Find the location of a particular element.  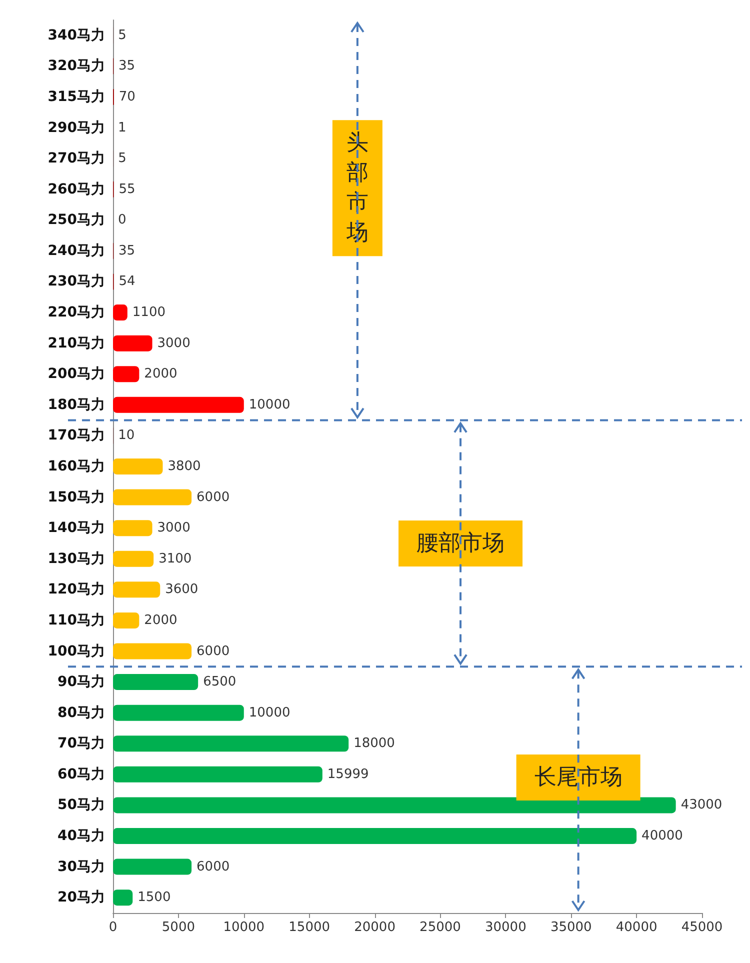

data-label: 6500 is located at coordinates (219, 682).